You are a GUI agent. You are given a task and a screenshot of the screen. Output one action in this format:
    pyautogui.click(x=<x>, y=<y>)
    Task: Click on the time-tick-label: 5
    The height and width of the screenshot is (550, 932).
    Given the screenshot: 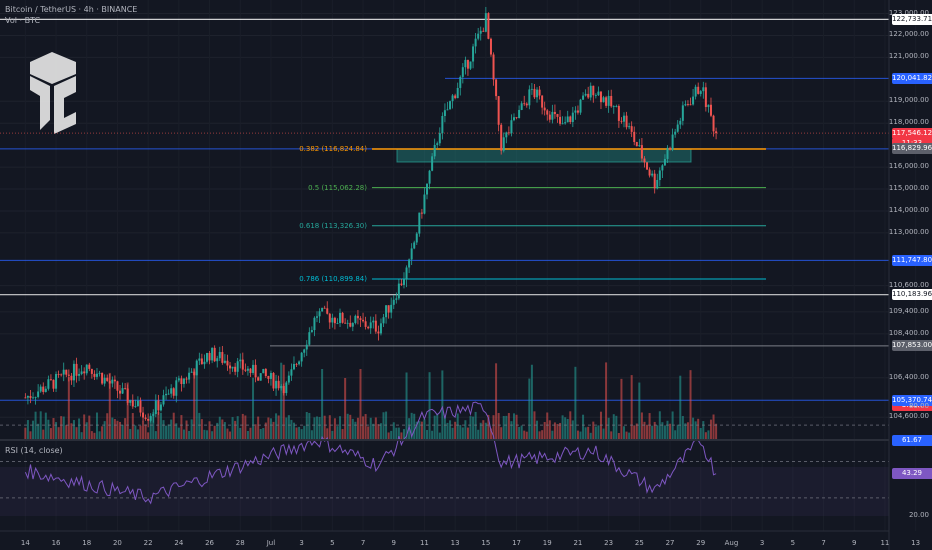 What is the action you would take?
    pyautogui.click(x=793, y=543)
    